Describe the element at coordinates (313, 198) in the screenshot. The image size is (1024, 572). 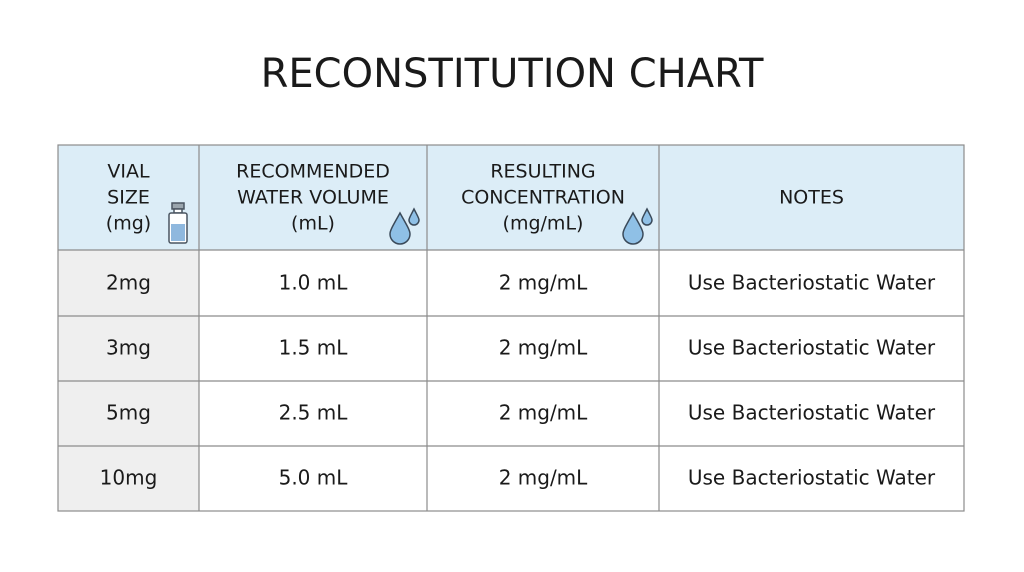
I see `header-cell: WATER VOLUME` at that location.